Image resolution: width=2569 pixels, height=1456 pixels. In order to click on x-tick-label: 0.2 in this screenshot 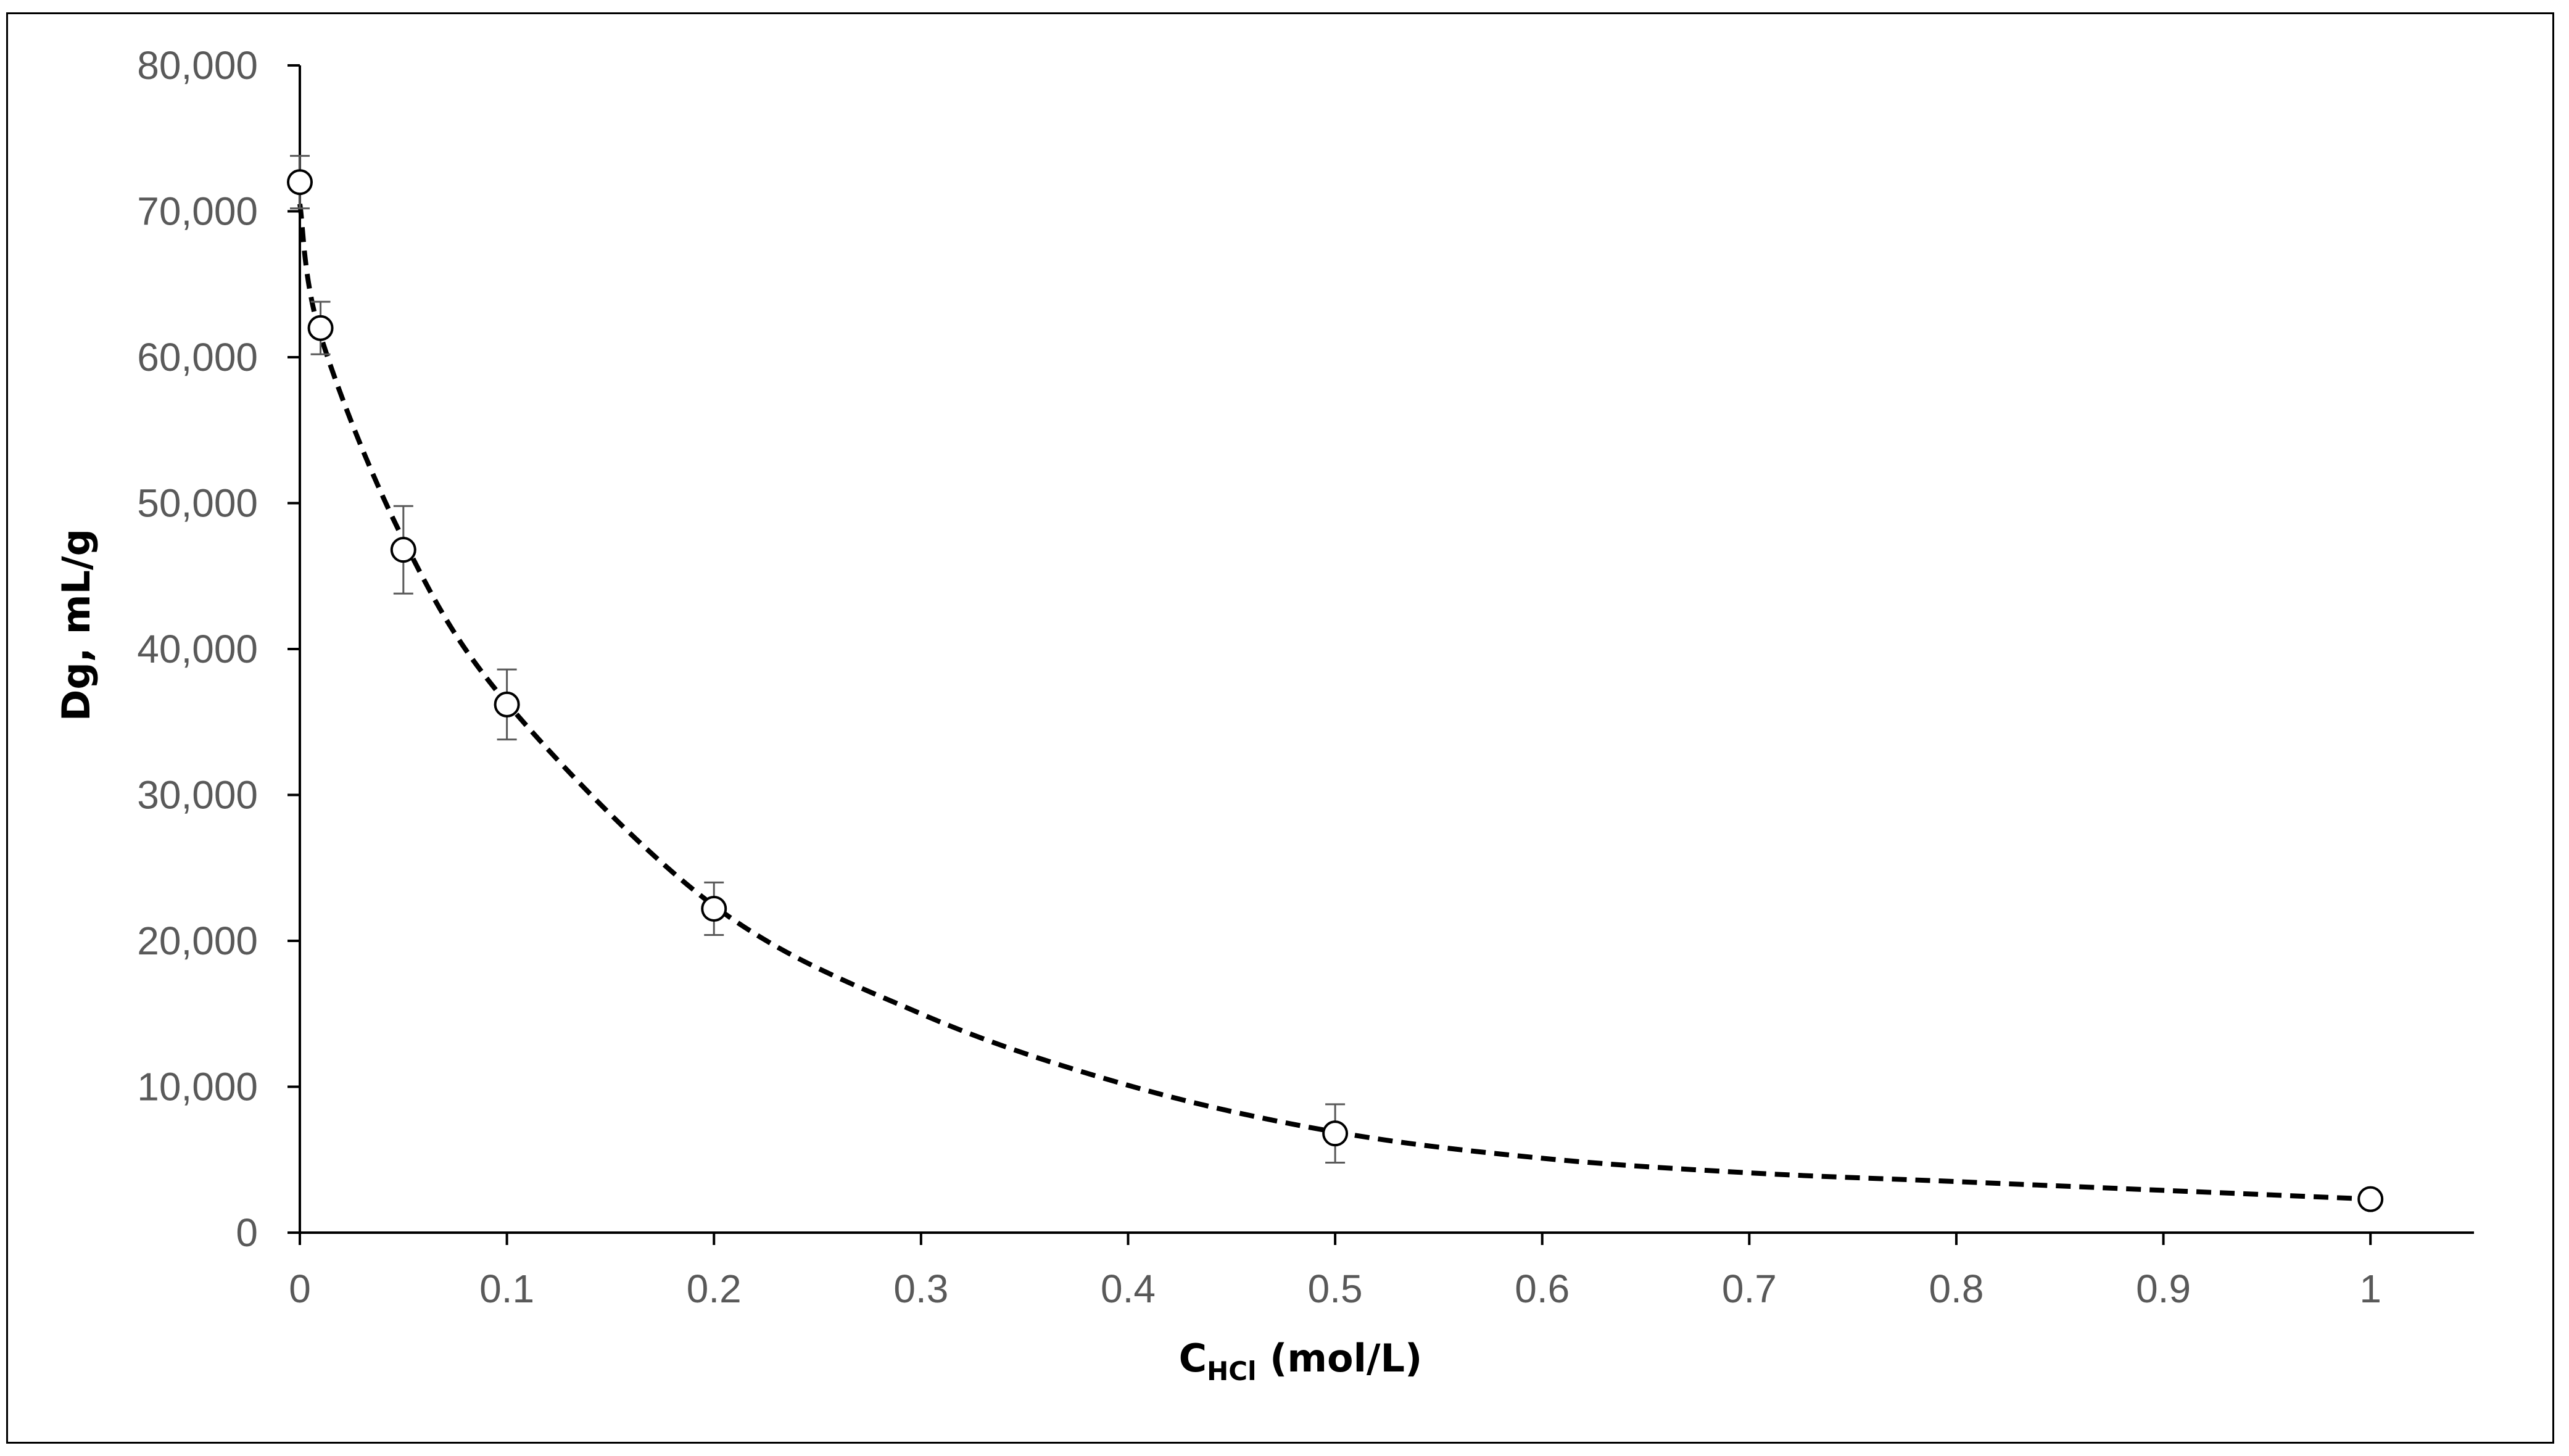, I will do `click(715, 1289)`.